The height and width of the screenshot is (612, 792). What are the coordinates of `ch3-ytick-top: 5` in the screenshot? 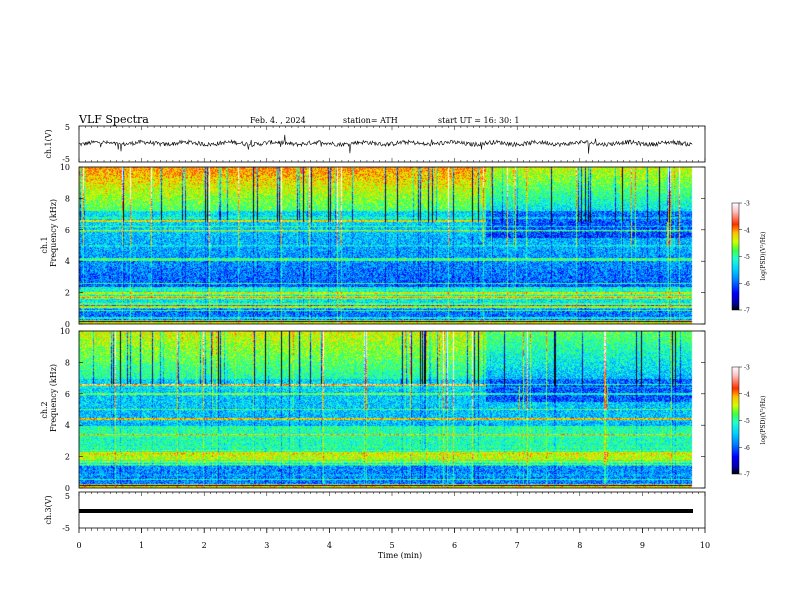 It's located at (67, 496).